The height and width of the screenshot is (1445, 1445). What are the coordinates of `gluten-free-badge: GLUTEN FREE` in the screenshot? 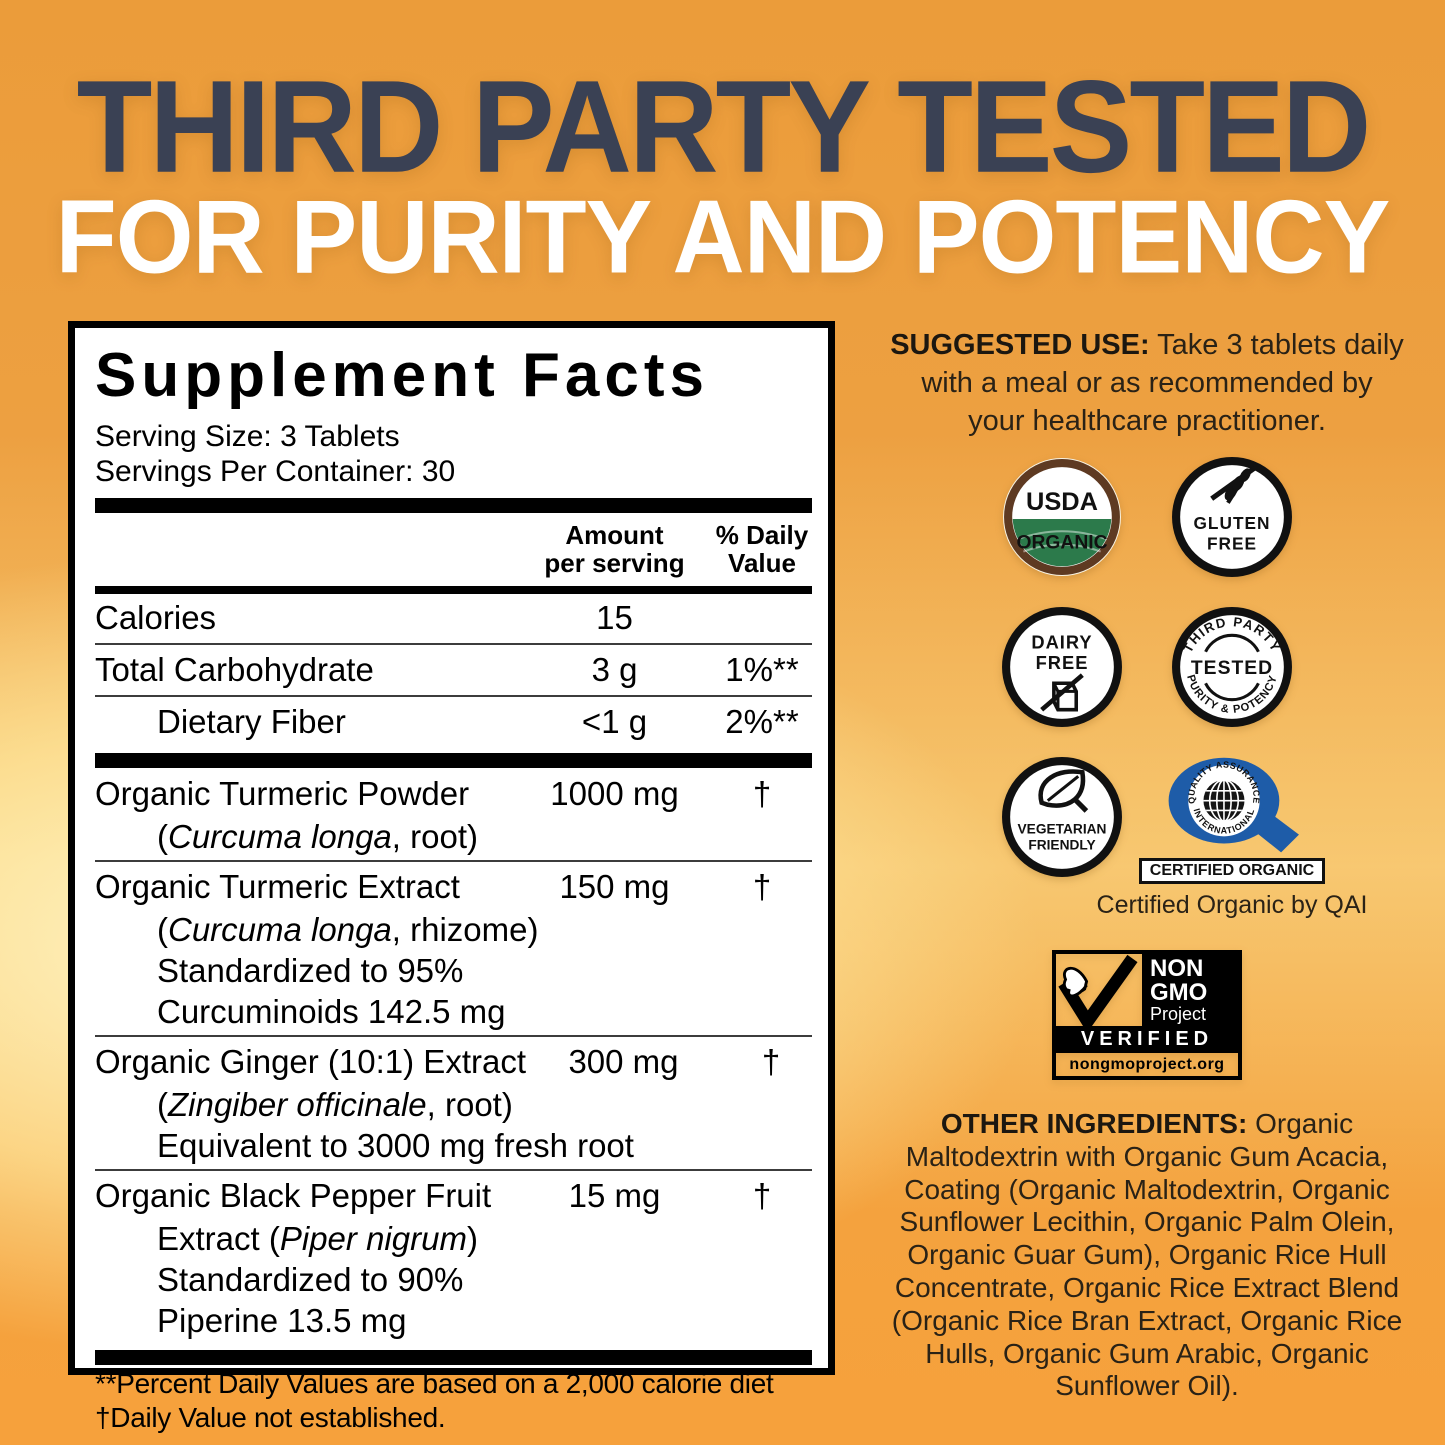 It's located at (1232, 517).